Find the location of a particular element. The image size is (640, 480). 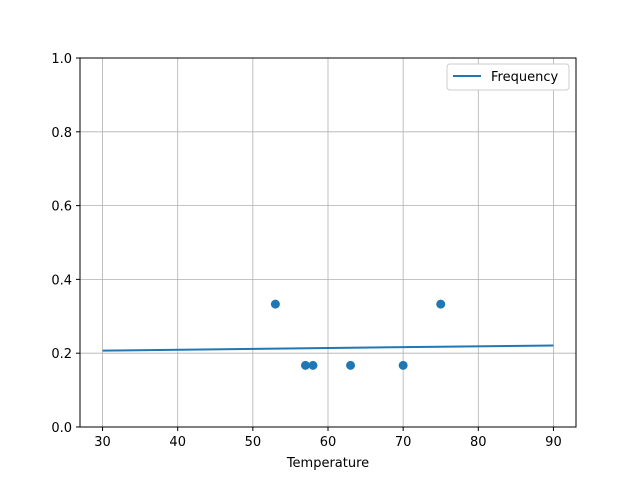

frequency-line is located at coordinates (328, 348).